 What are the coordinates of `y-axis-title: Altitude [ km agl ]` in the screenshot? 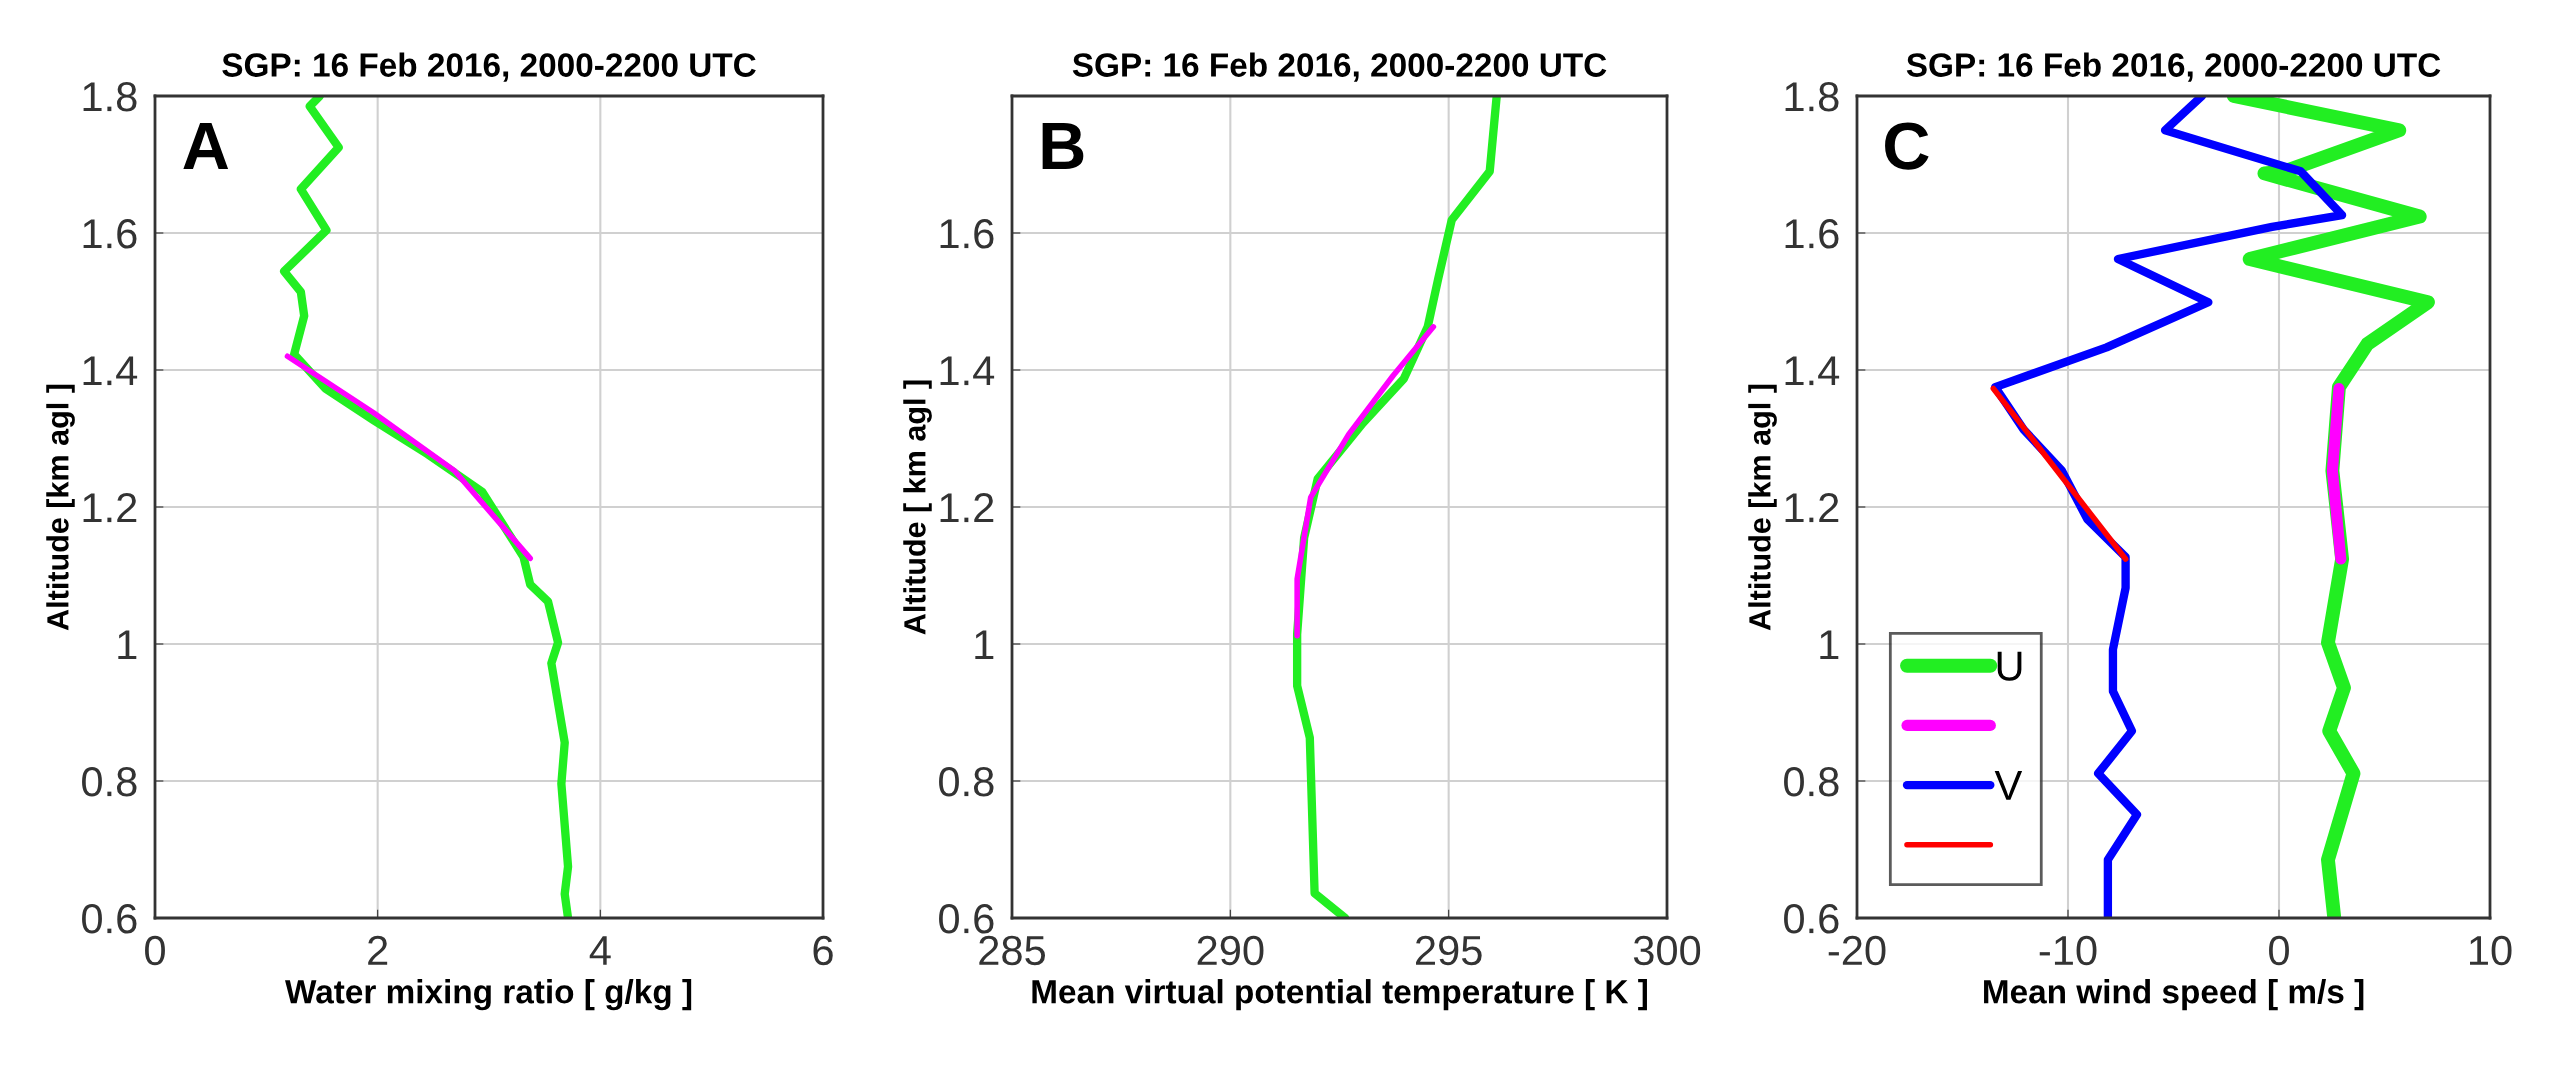 It's located at (917, 507).